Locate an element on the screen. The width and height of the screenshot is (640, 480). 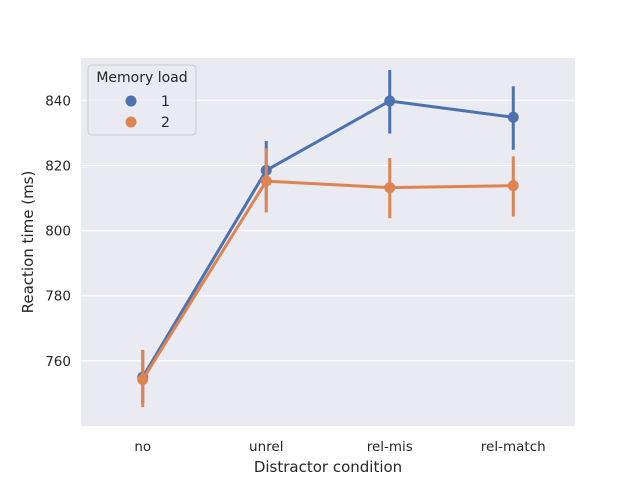
x-tick-labels: no unrel rel-mis rel-match is located at coordinates (339, 447).